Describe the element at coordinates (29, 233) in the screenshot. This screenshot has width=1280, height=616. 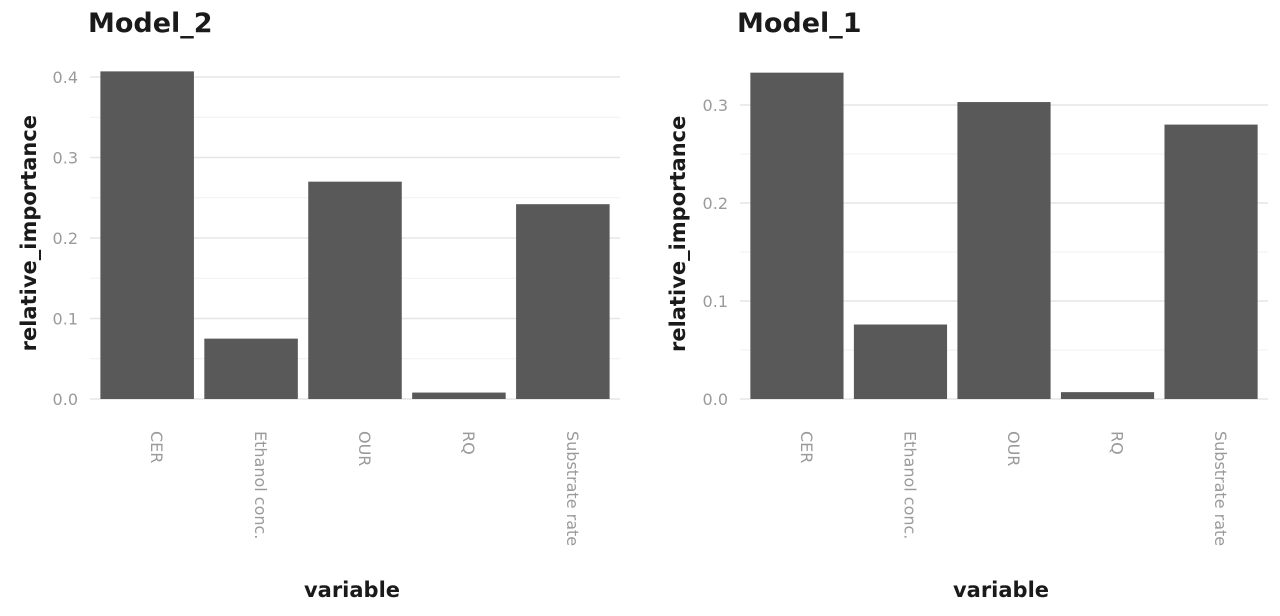
I see `chart-0-y-axis-title: relative_importance` at that location.